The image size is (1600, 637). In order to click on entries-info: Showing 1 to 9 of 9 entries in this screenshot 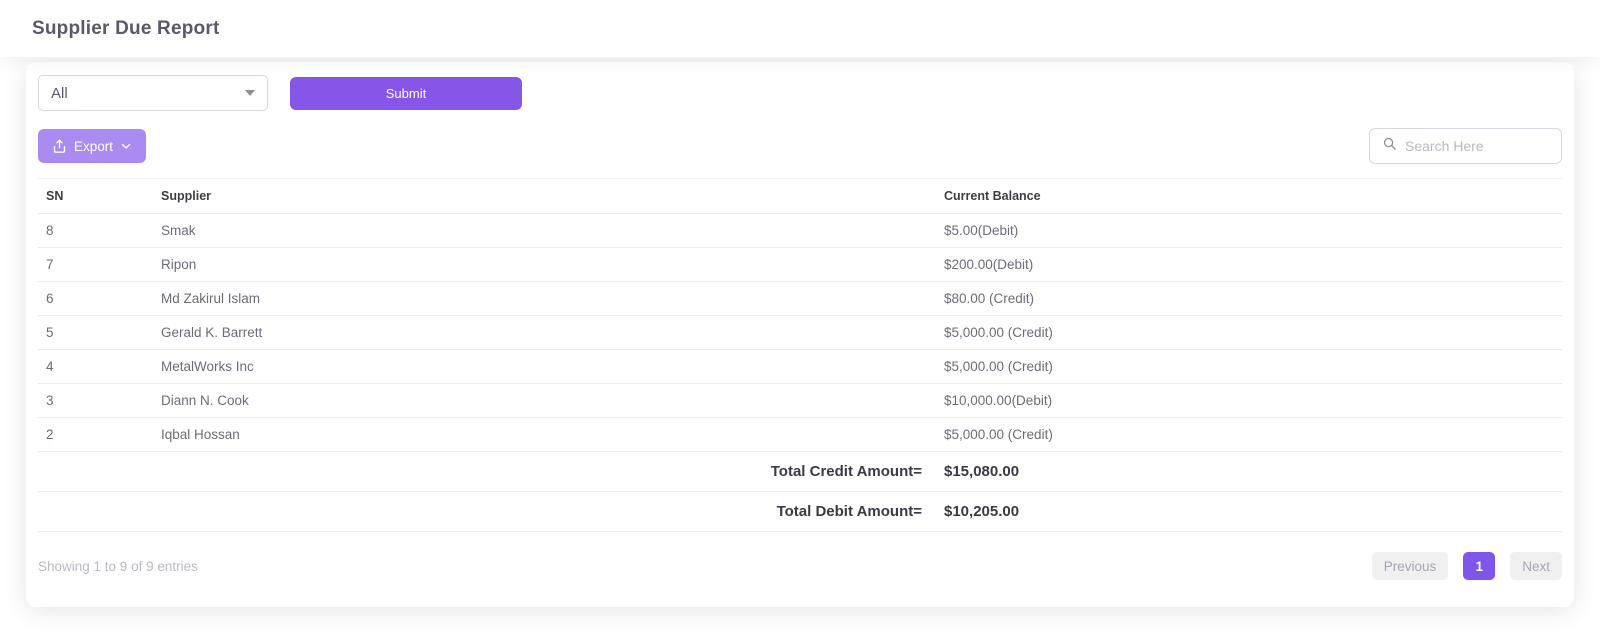, I will do `click(118, 566)`.